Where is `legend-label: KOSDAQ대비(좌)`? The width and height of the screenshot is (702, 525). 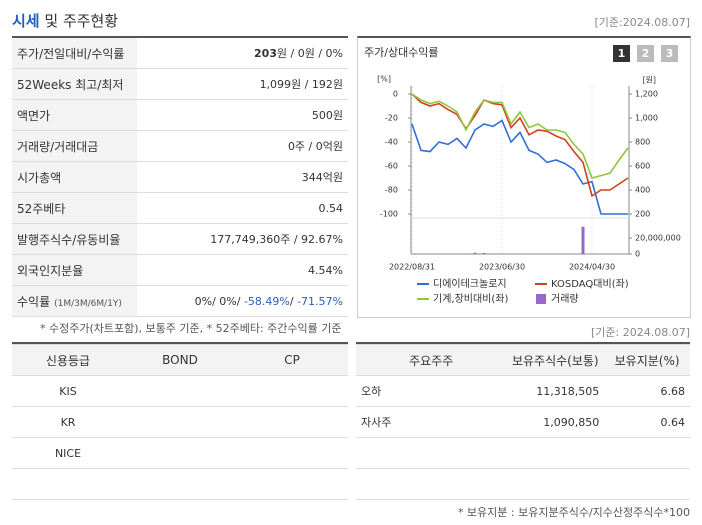
legend-label: KOSDAQ대비(좌) is located at coordinates (590, 284).